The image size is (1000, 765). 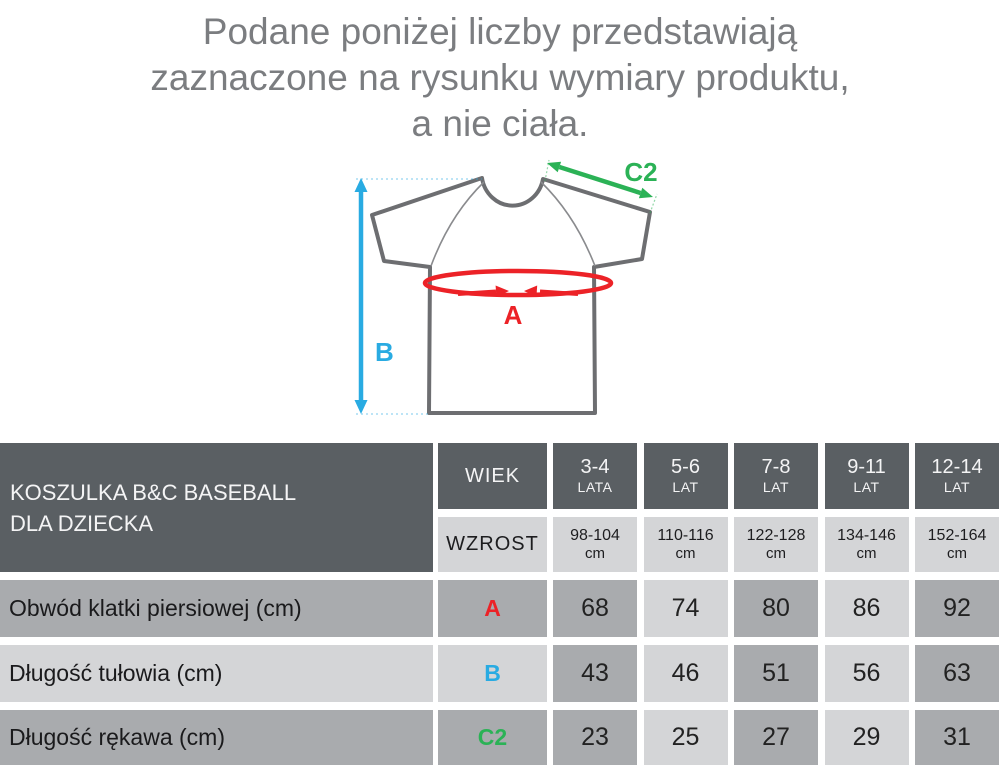 What do you see at coordinates (477, 292) in the screenshot?
I see `a-arrow-left-line` at bounding box center [477, 292].